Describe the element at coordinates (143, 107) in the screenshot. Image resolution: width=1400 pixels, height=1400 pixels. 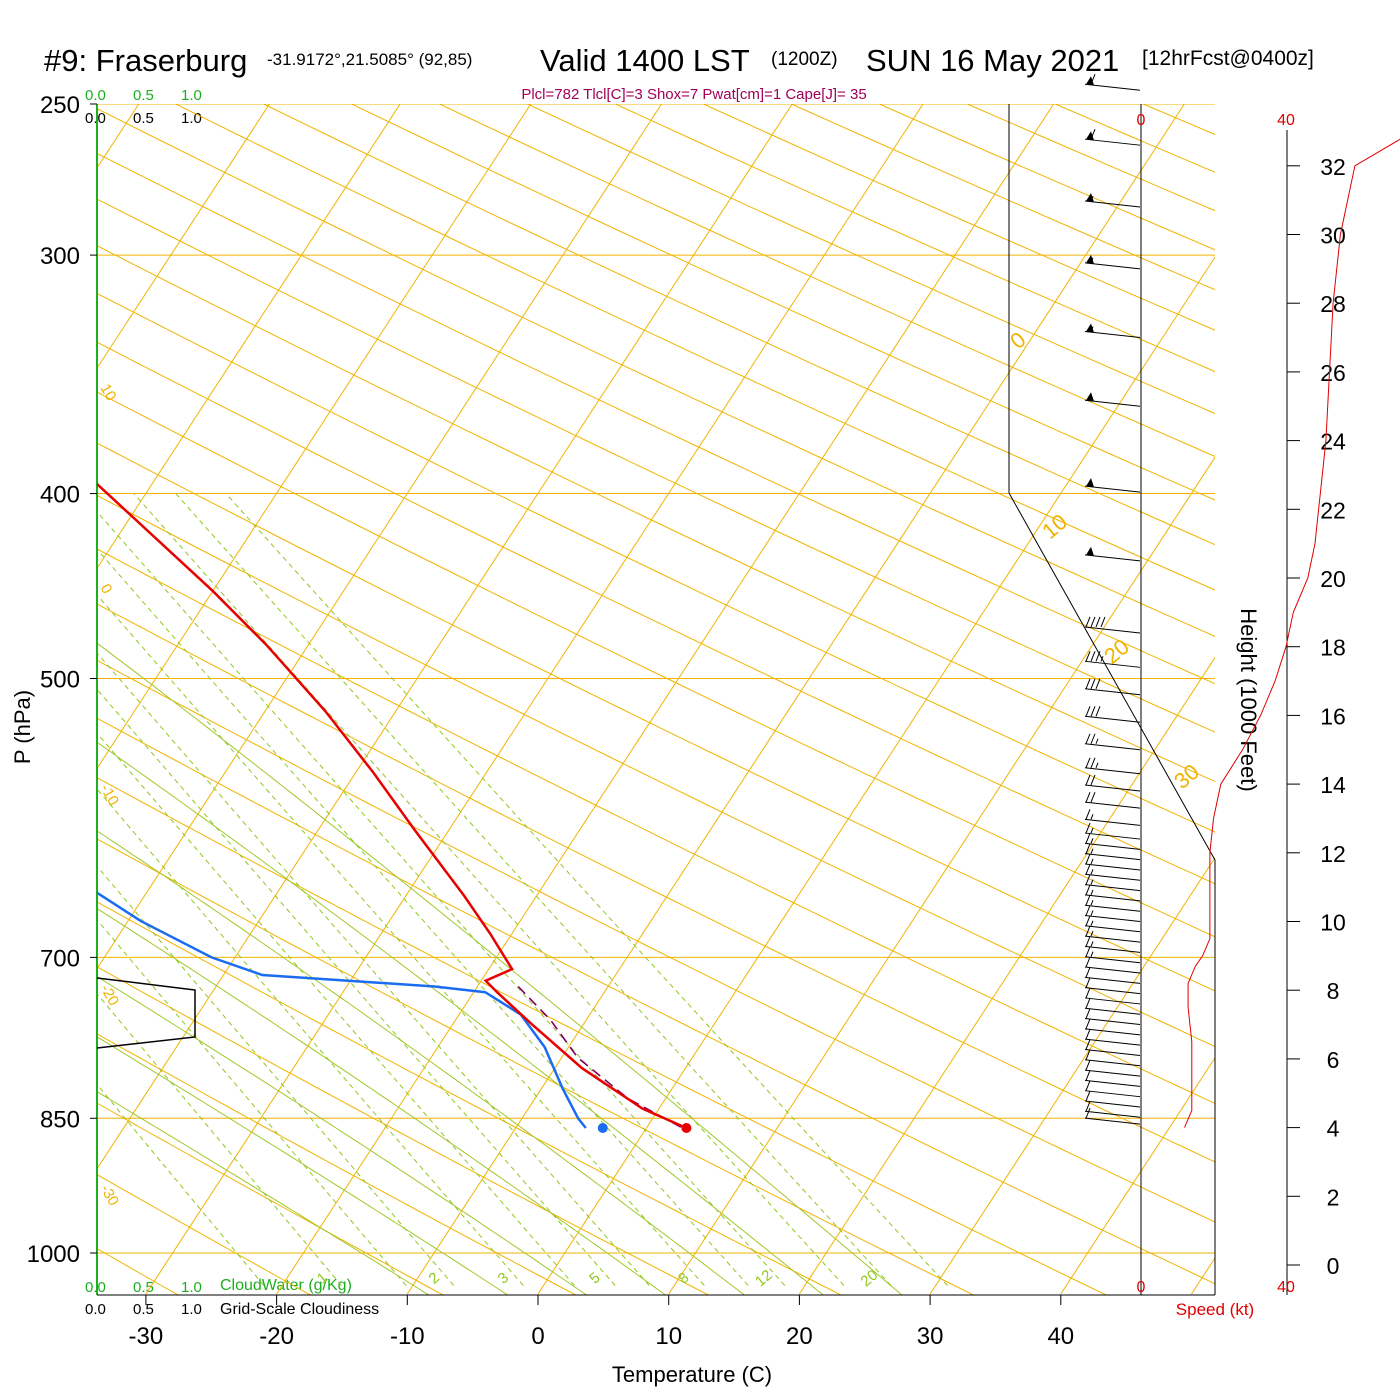
I see `cloud-scale-top: 0.0 0.5 1.0 0.0 0.5 1.0` at that location.